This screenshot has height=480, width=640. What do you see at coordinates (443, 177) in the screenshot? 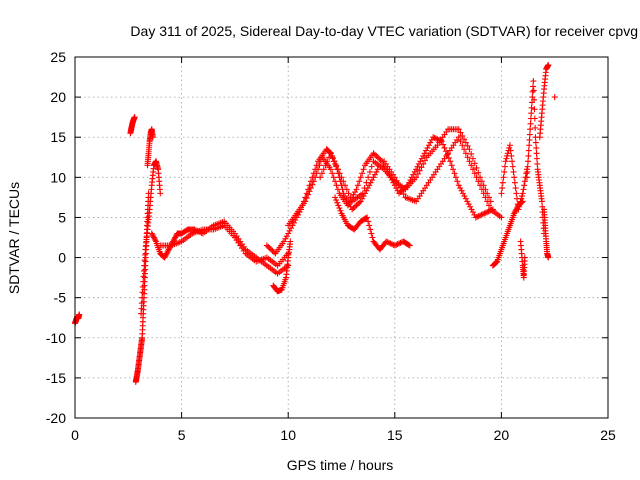
I see `series-band7` at bounding box center [443, 177].